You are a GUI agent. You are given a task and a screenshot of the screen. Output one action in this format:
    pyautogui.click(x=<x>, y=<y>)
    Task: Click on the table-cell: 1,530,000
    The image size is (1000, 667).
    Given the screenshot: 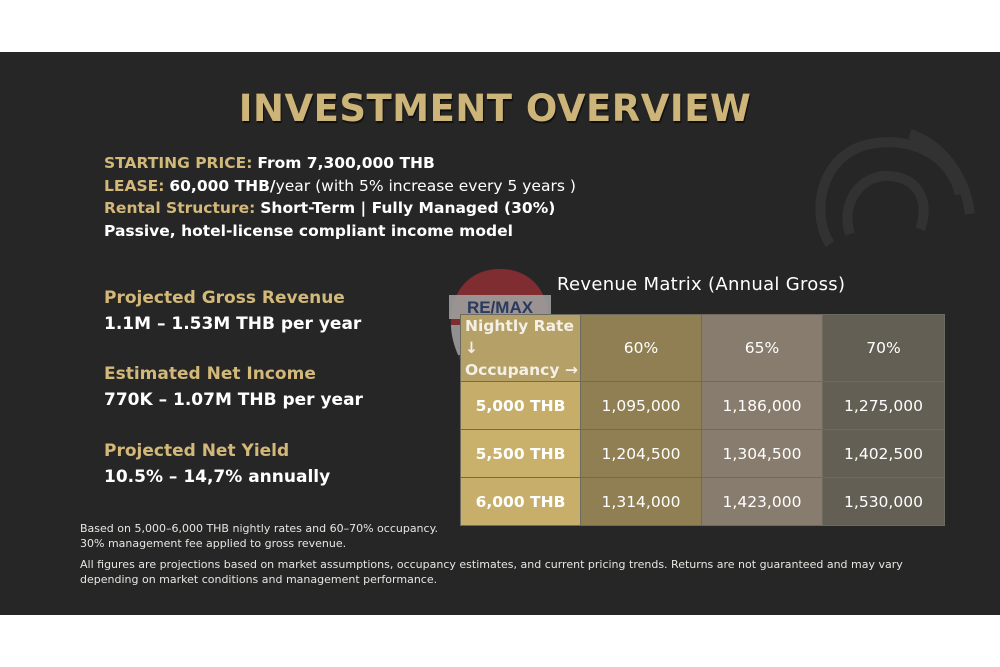 What is the action you would take?
    pyautogui.click(x=883, y=501)
    